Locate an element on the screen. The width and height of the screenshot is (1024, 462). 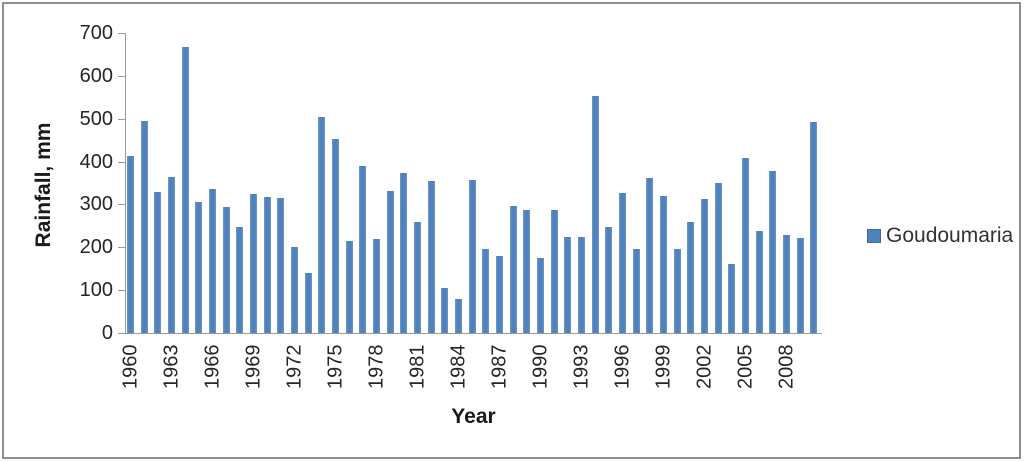
y-tick-label-0: 0 is located at coordinates (107, 333).